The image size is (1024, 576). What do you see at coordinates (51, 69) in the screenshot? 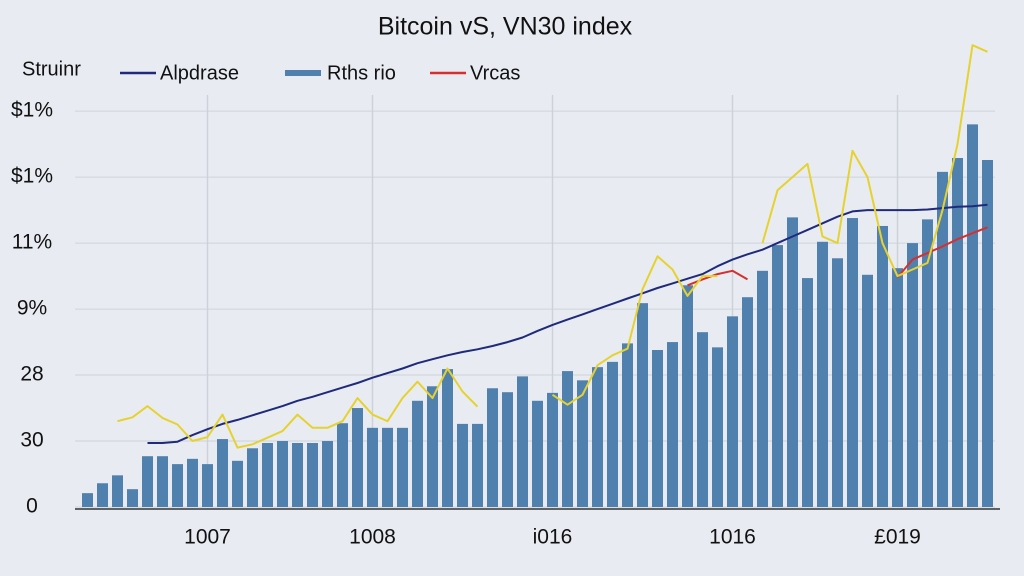
I see `legend-title: Struinr` at bounding box center [51, 69].